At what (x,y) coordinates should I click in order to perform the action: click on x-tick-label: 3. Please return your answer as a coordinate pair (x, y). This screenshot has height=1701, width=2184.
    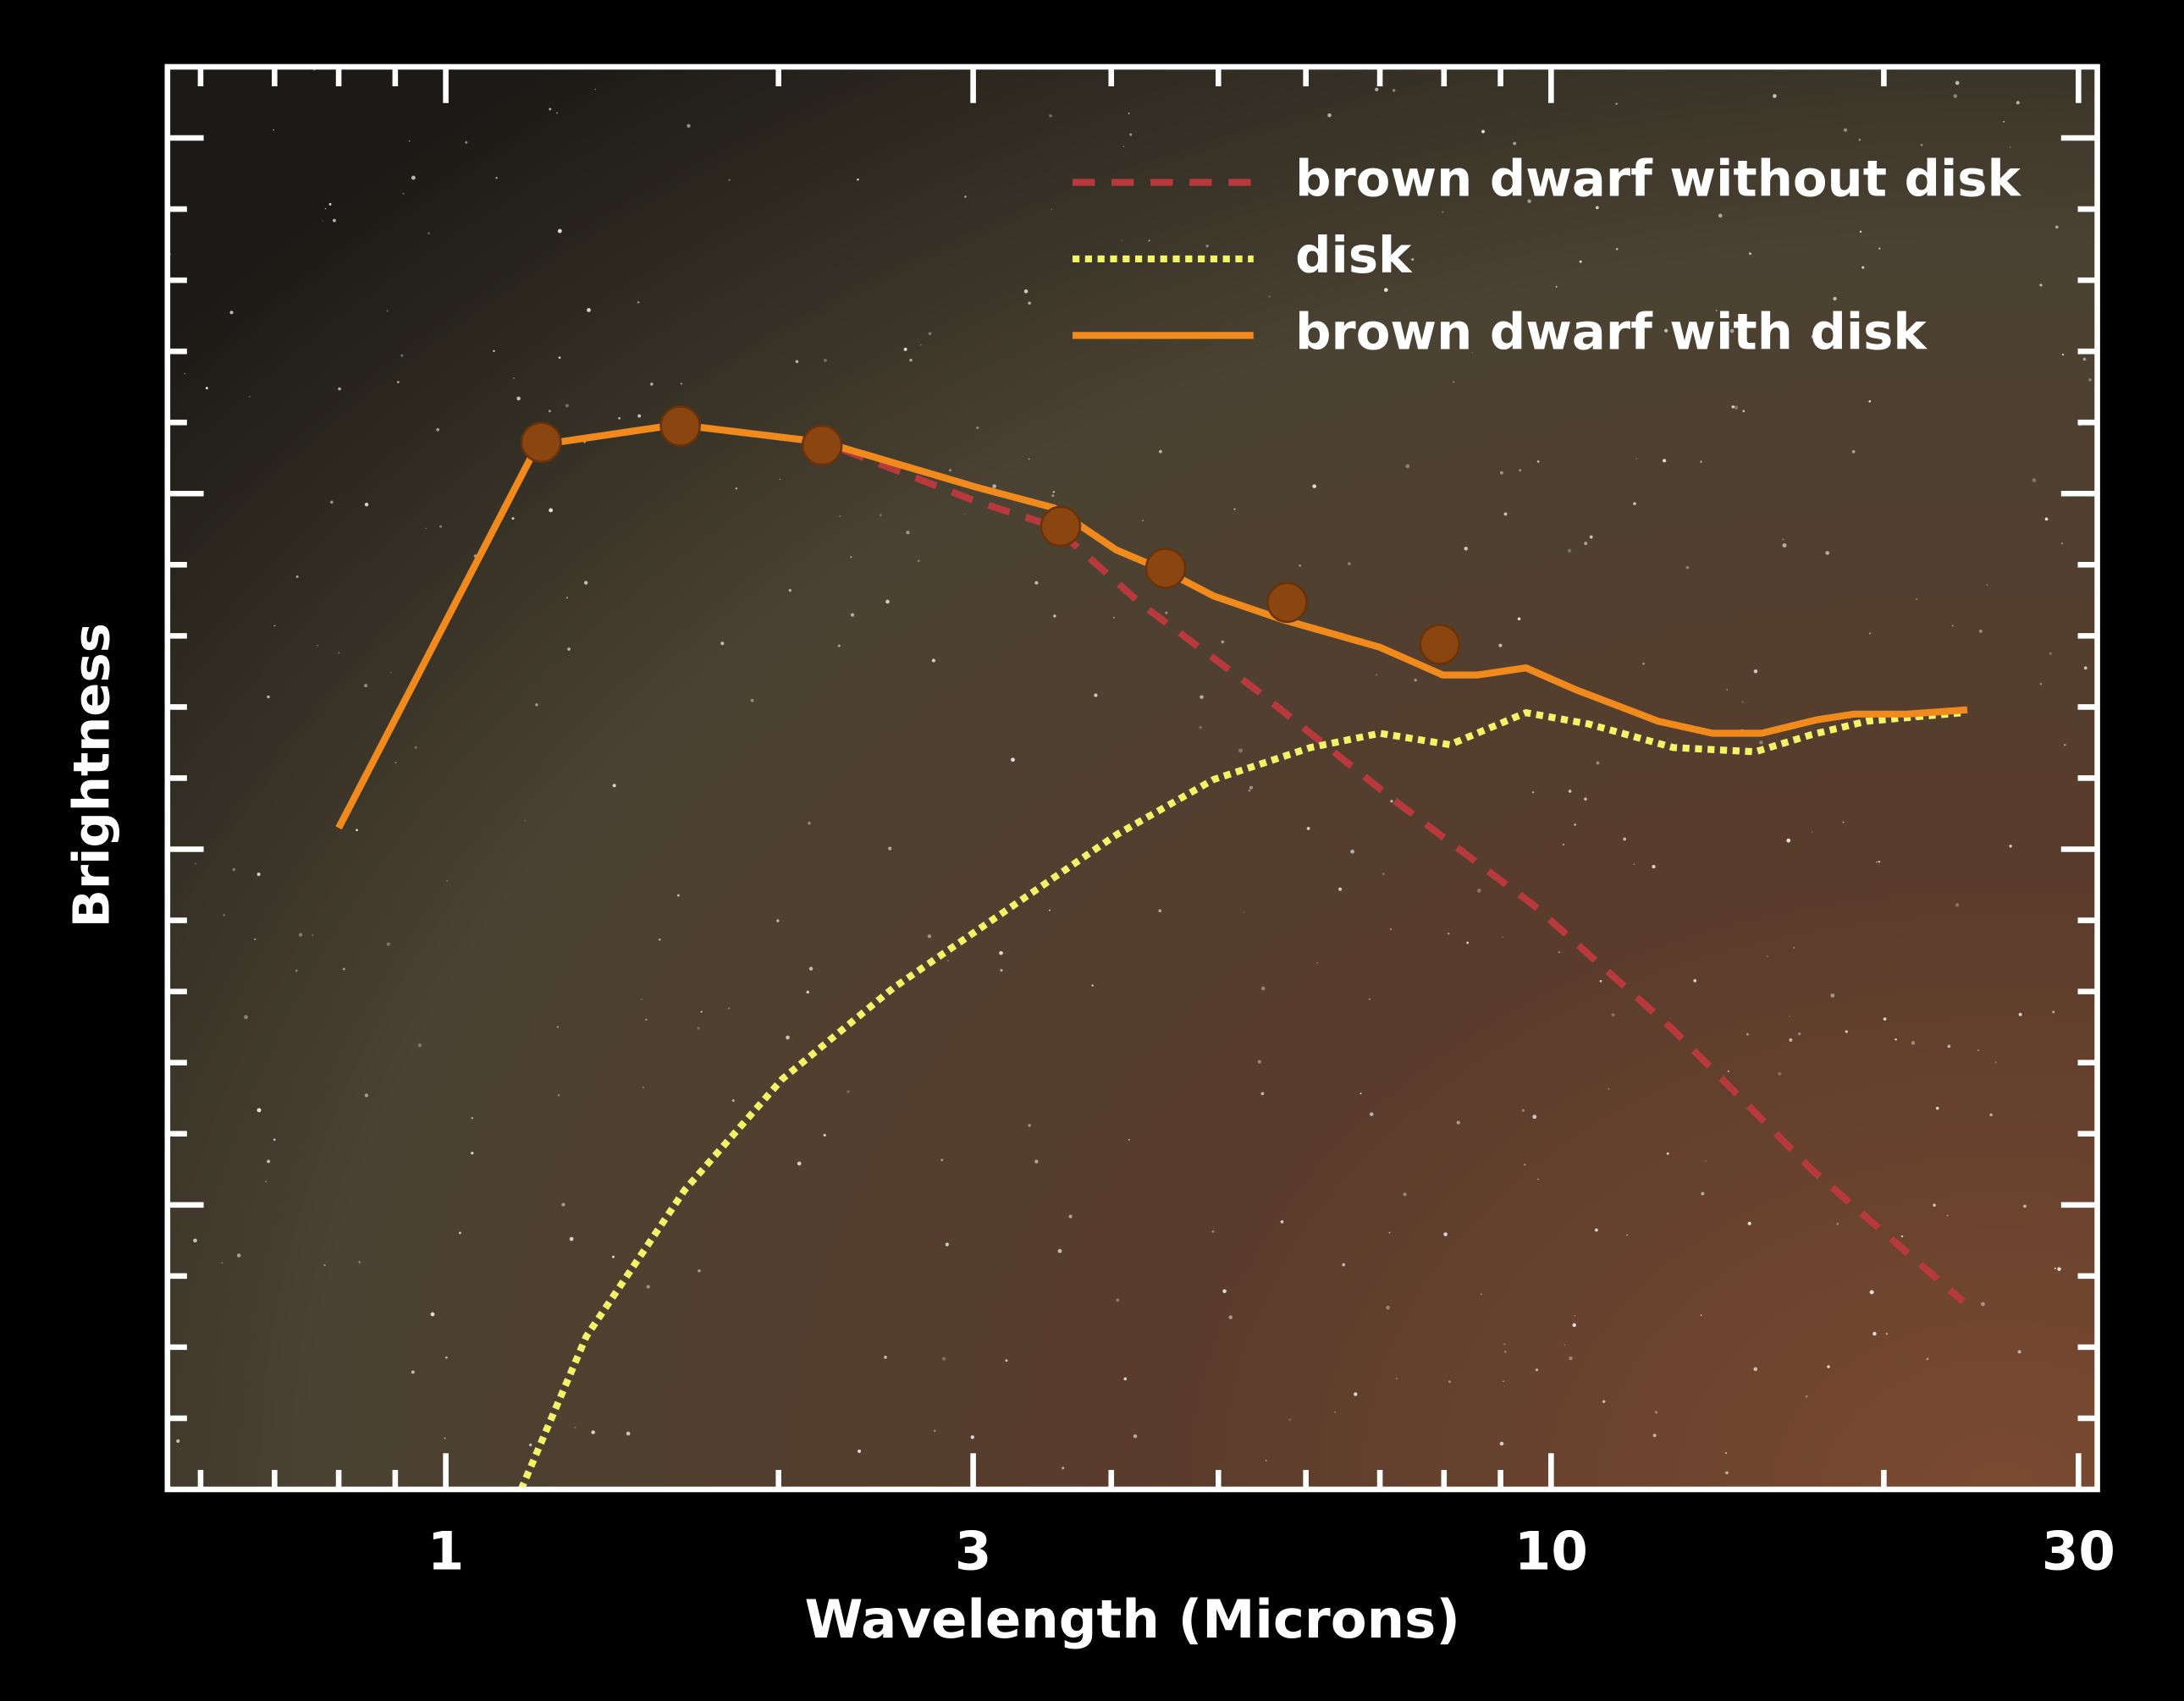
    Looking at the image, I should click on (973, 1551).